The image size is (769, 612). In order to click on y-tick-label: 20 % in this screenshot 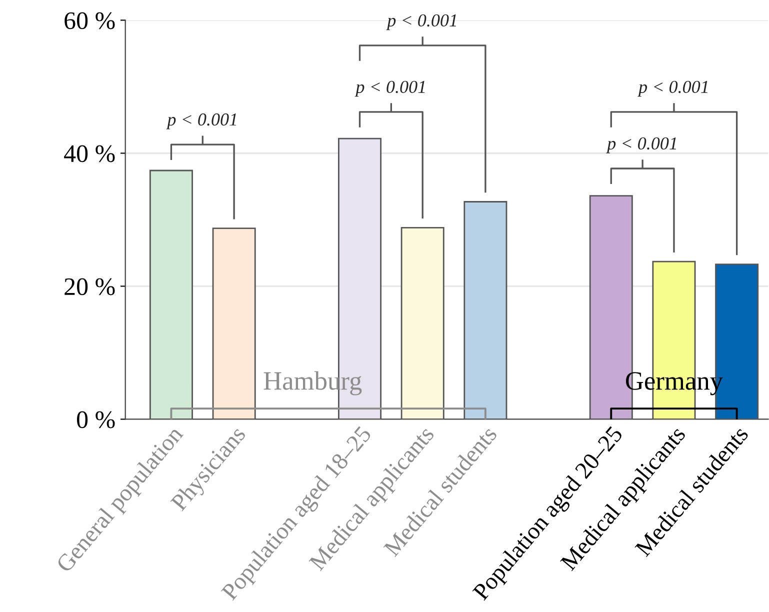, I will do `click(89, 287)`.